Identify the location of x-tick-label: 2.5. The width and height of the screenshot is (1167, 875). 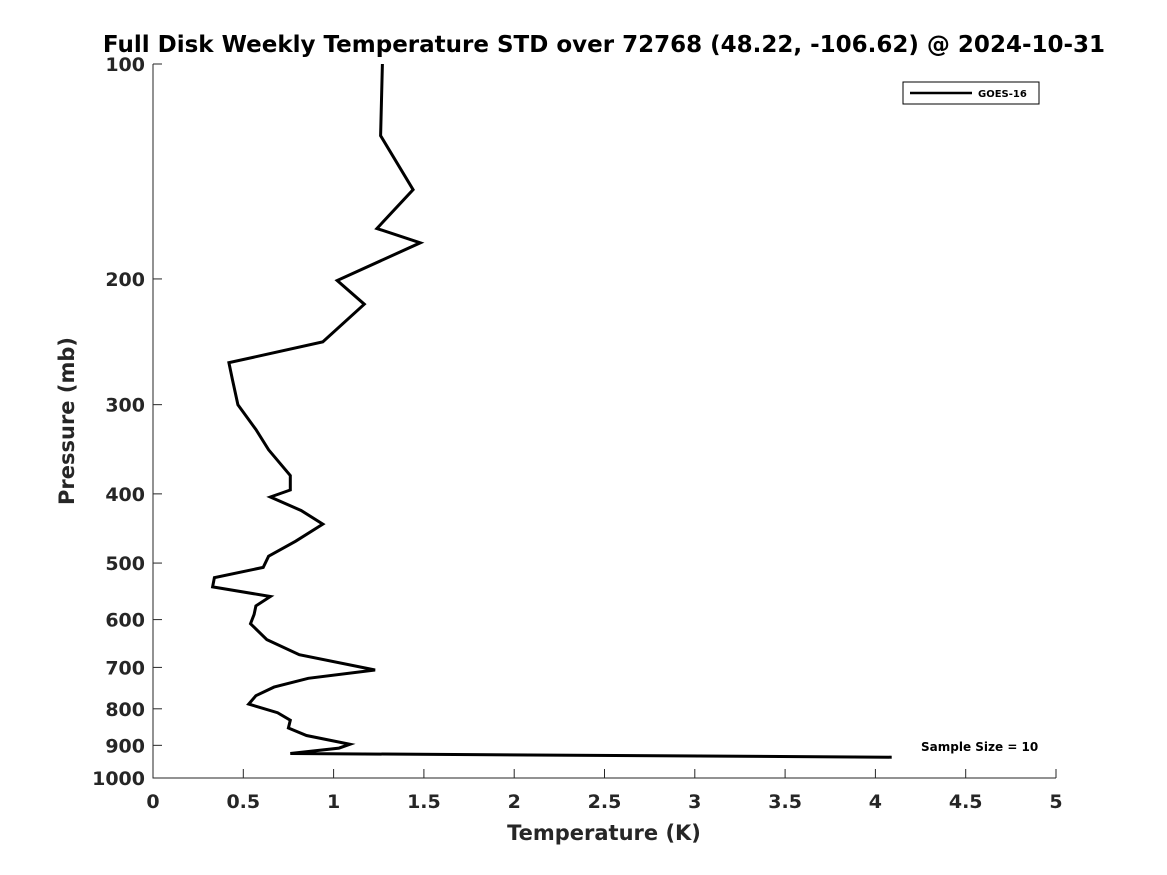
(605, 802).